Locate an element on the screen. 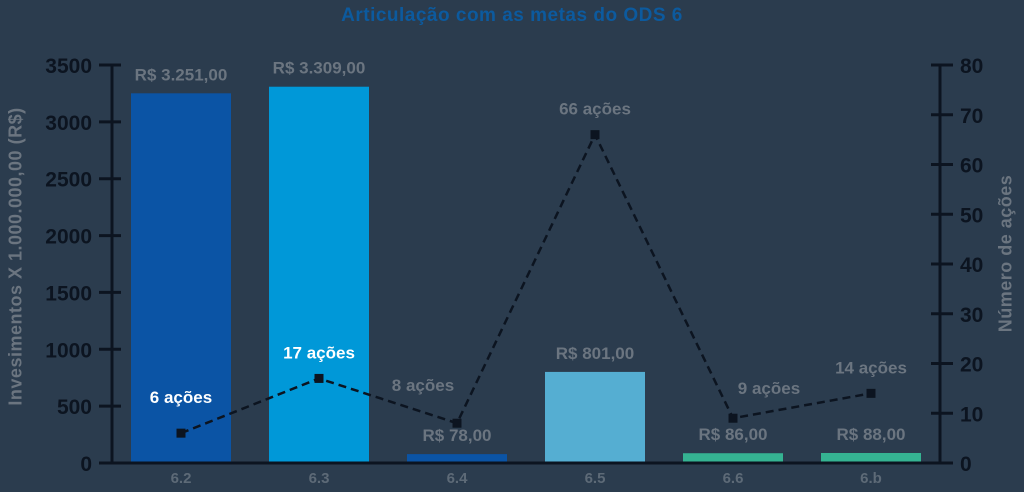 The width and height of the screenshot is (1024, 492). x-tick-label: 6.b is located at coordinates (871, 478).